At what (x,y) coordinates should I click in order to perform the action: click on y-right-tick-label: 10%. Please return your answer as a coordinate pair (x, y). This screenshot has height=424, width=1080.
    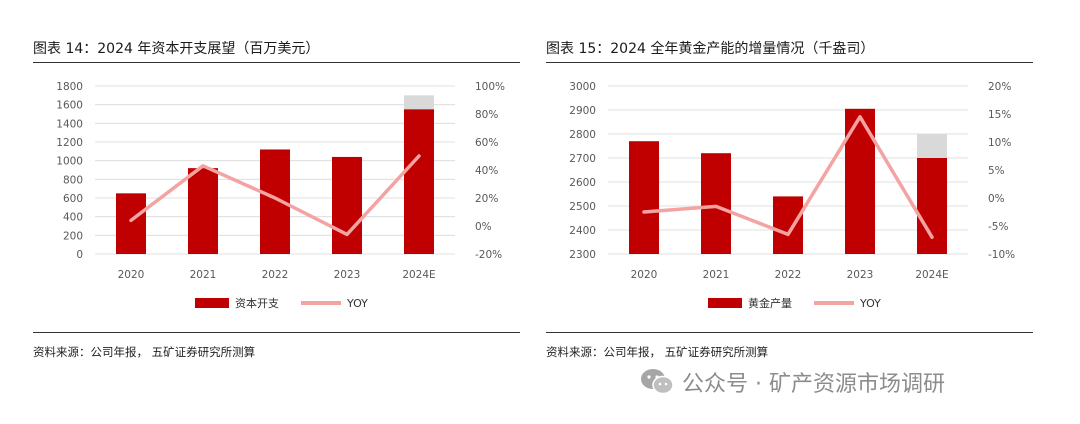
    Looking at the image, I should click on (999, 143).